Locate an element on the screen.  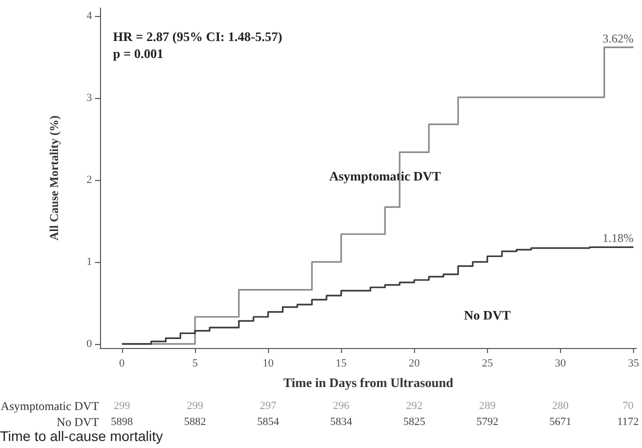
x-tick-label: 35 is located at coordinates (634, 364).